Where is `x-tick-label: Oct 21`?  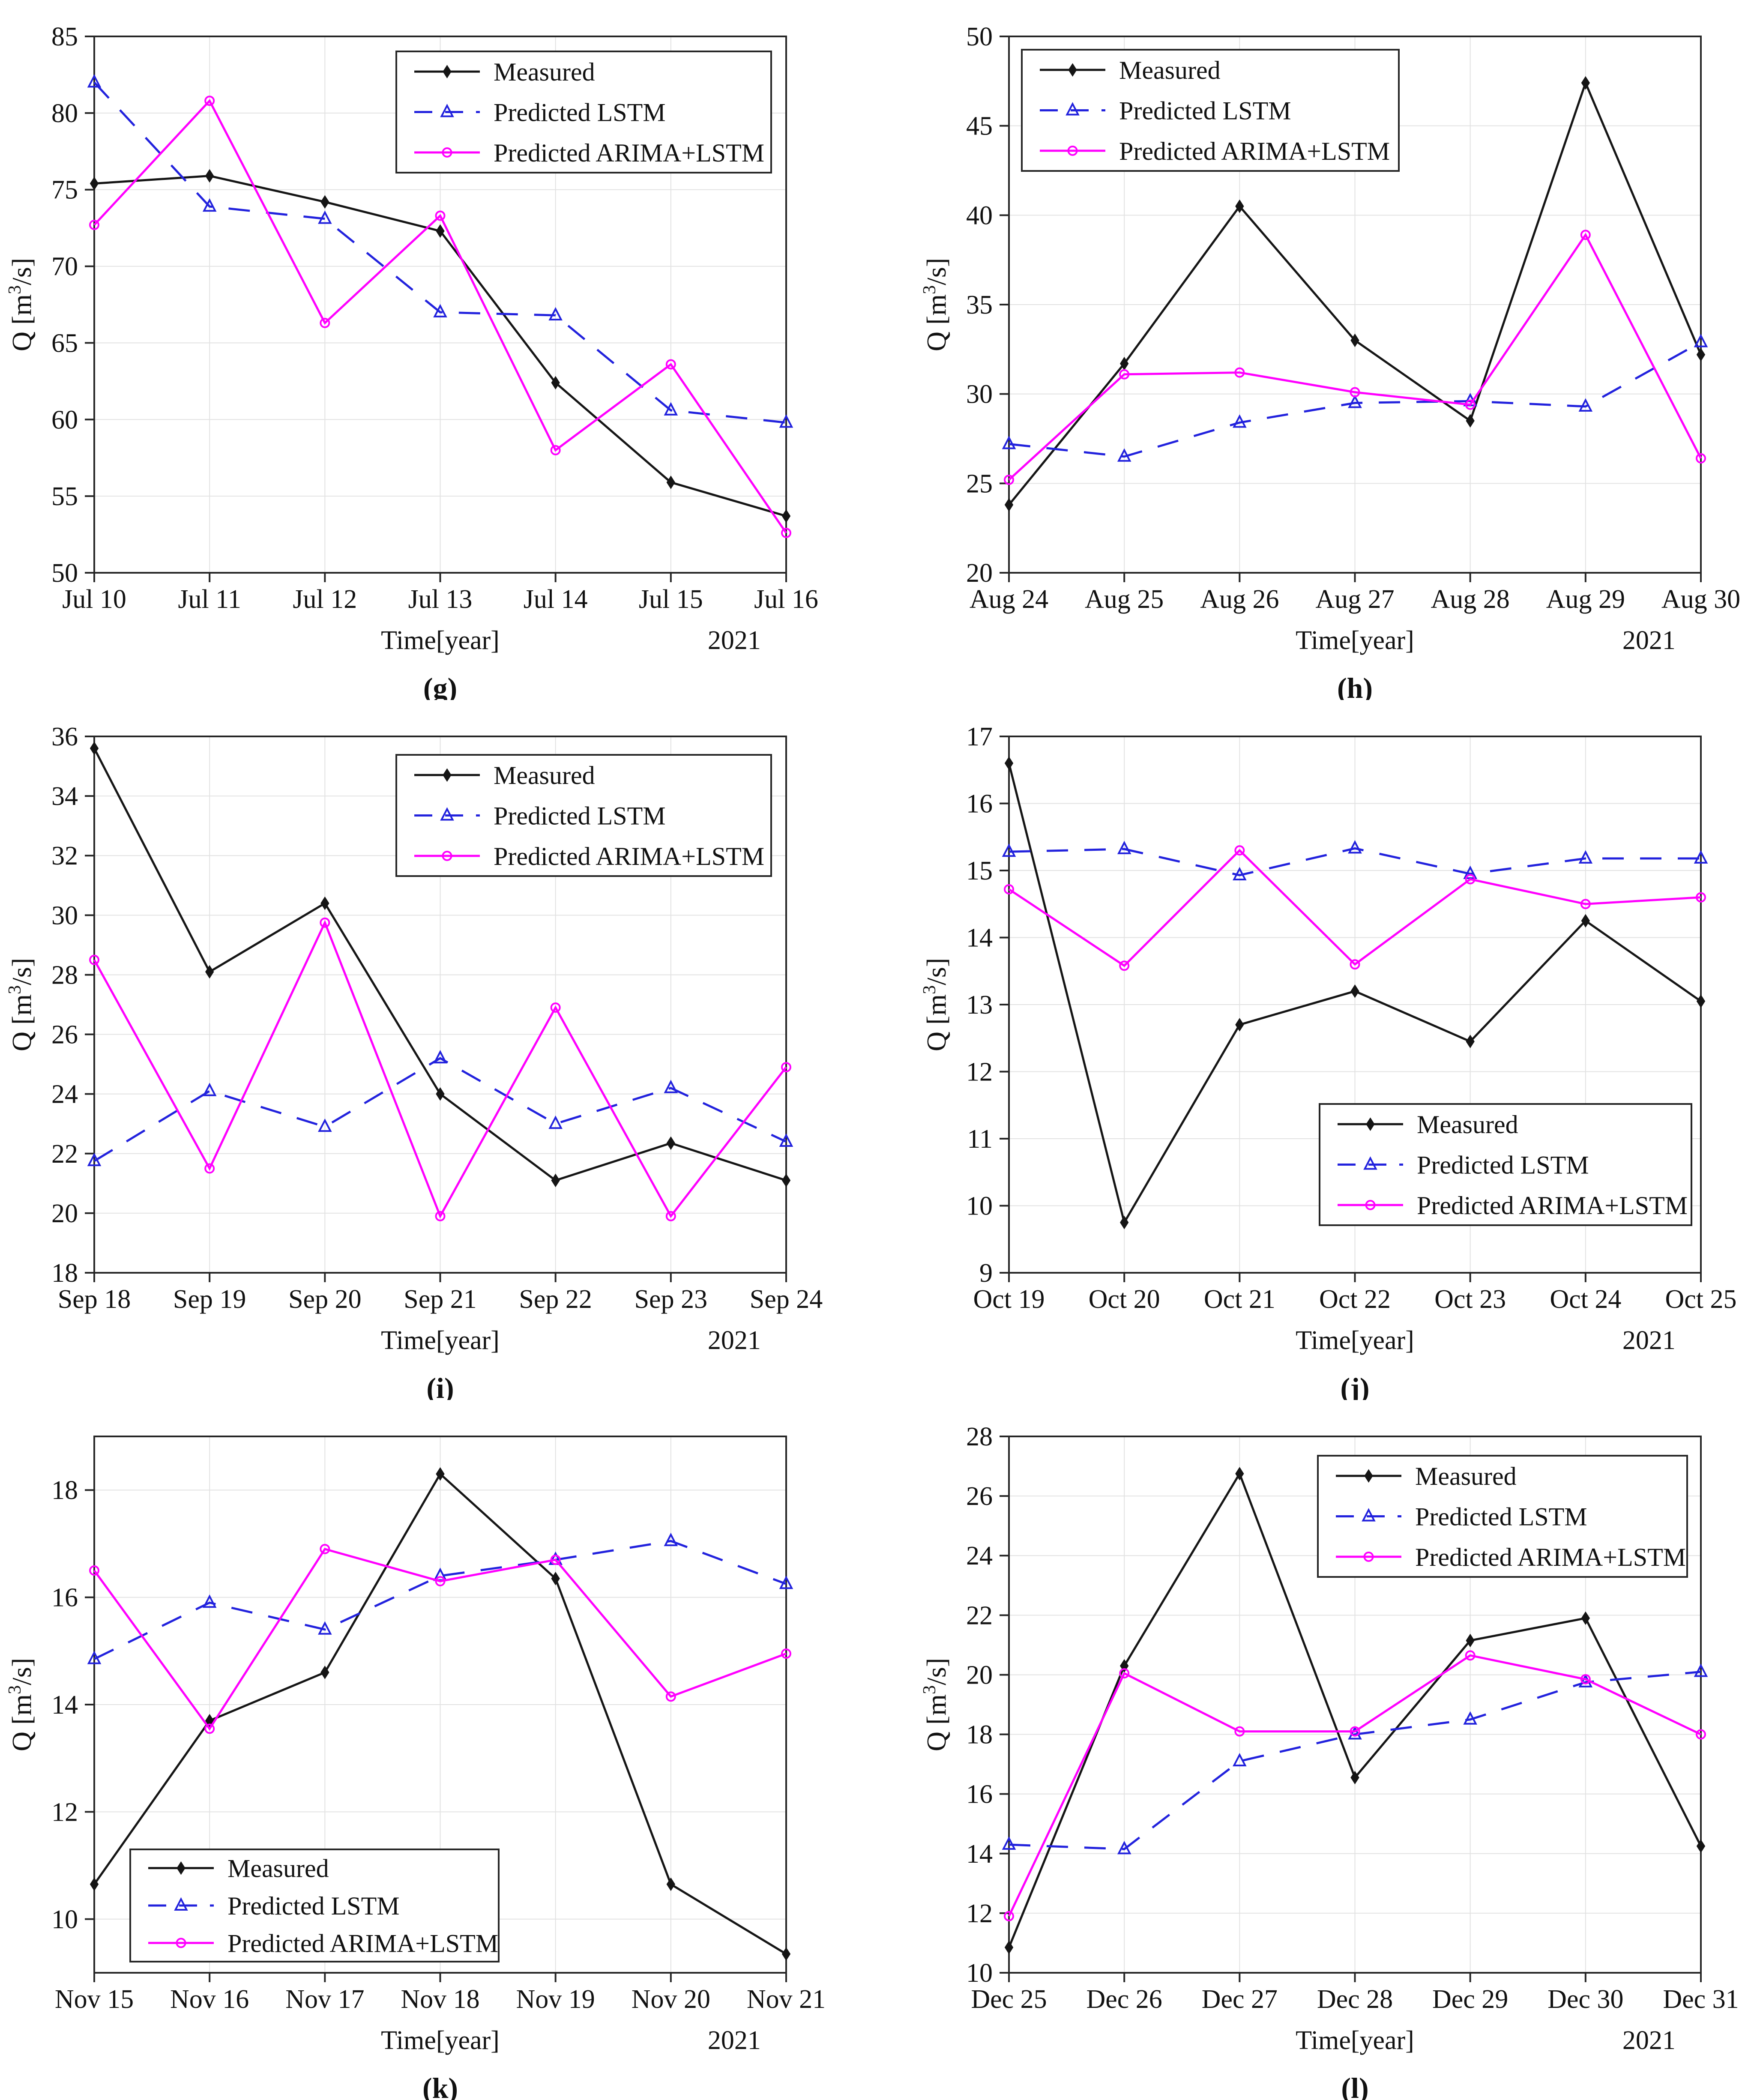
x-tick-label: Oct 21 is located at coordinates (1239, 1299).